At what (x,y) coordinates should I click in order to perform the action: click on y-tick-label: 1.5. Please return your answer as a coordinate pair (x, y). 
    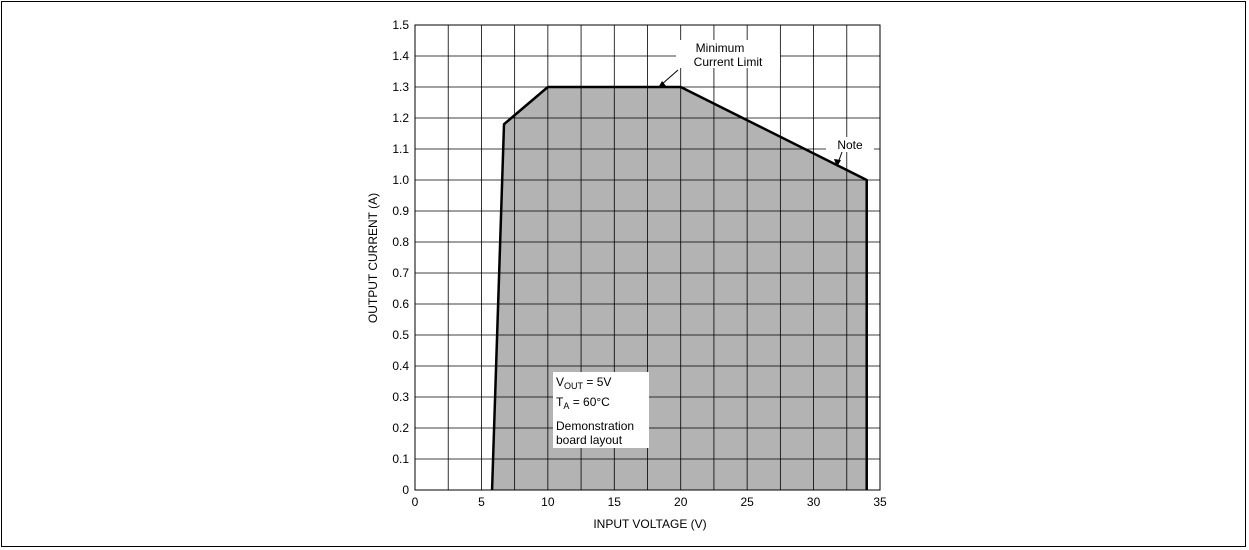
    Looking at the image, I should click on (400, 25).